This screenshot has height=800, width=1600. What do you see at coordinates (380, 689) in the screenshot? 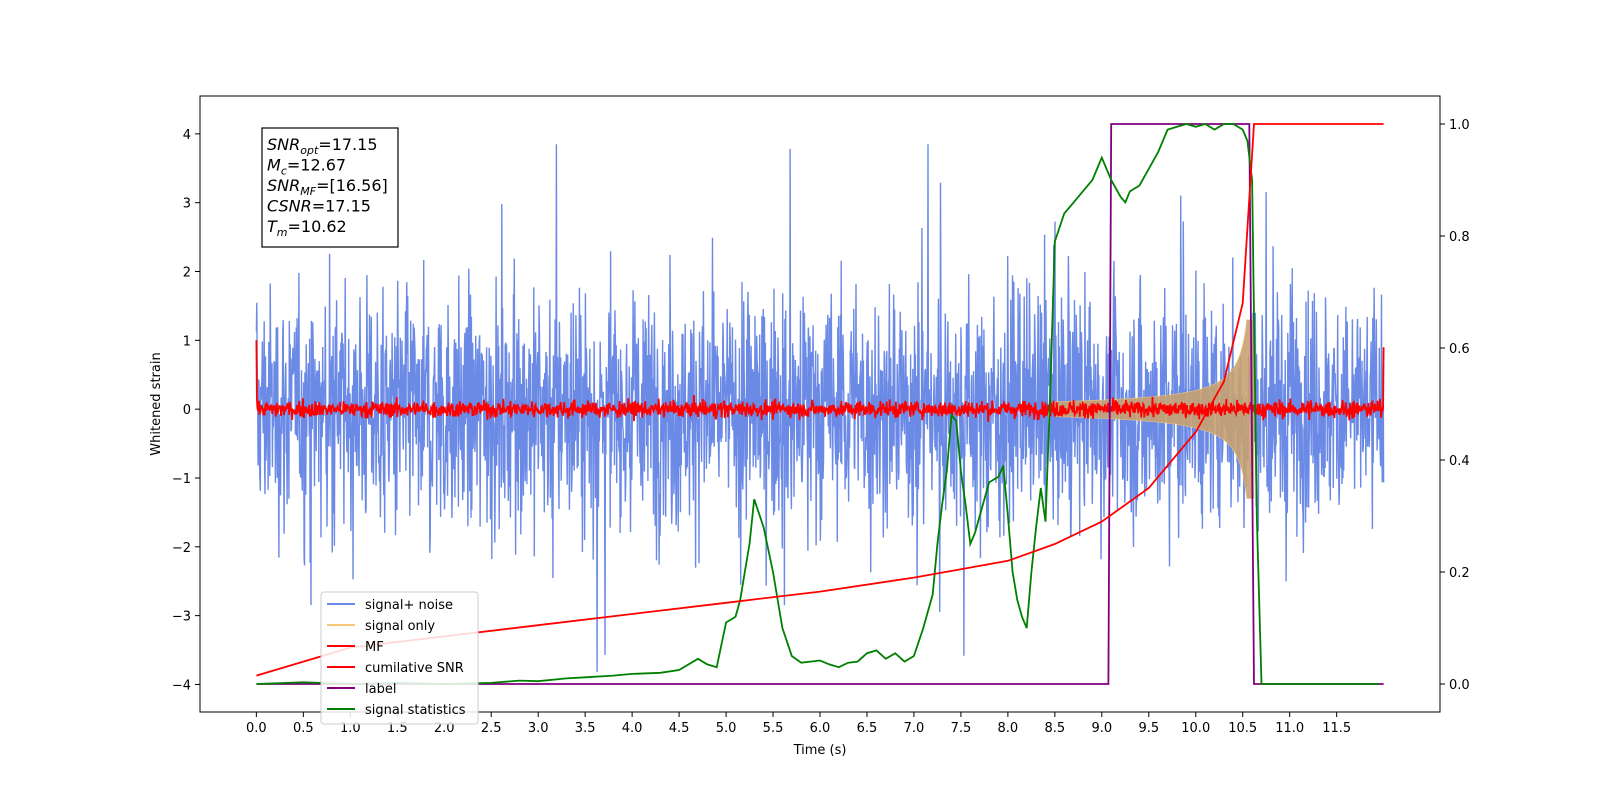
I see `legend-label: label` at bounding box center [380, 689].